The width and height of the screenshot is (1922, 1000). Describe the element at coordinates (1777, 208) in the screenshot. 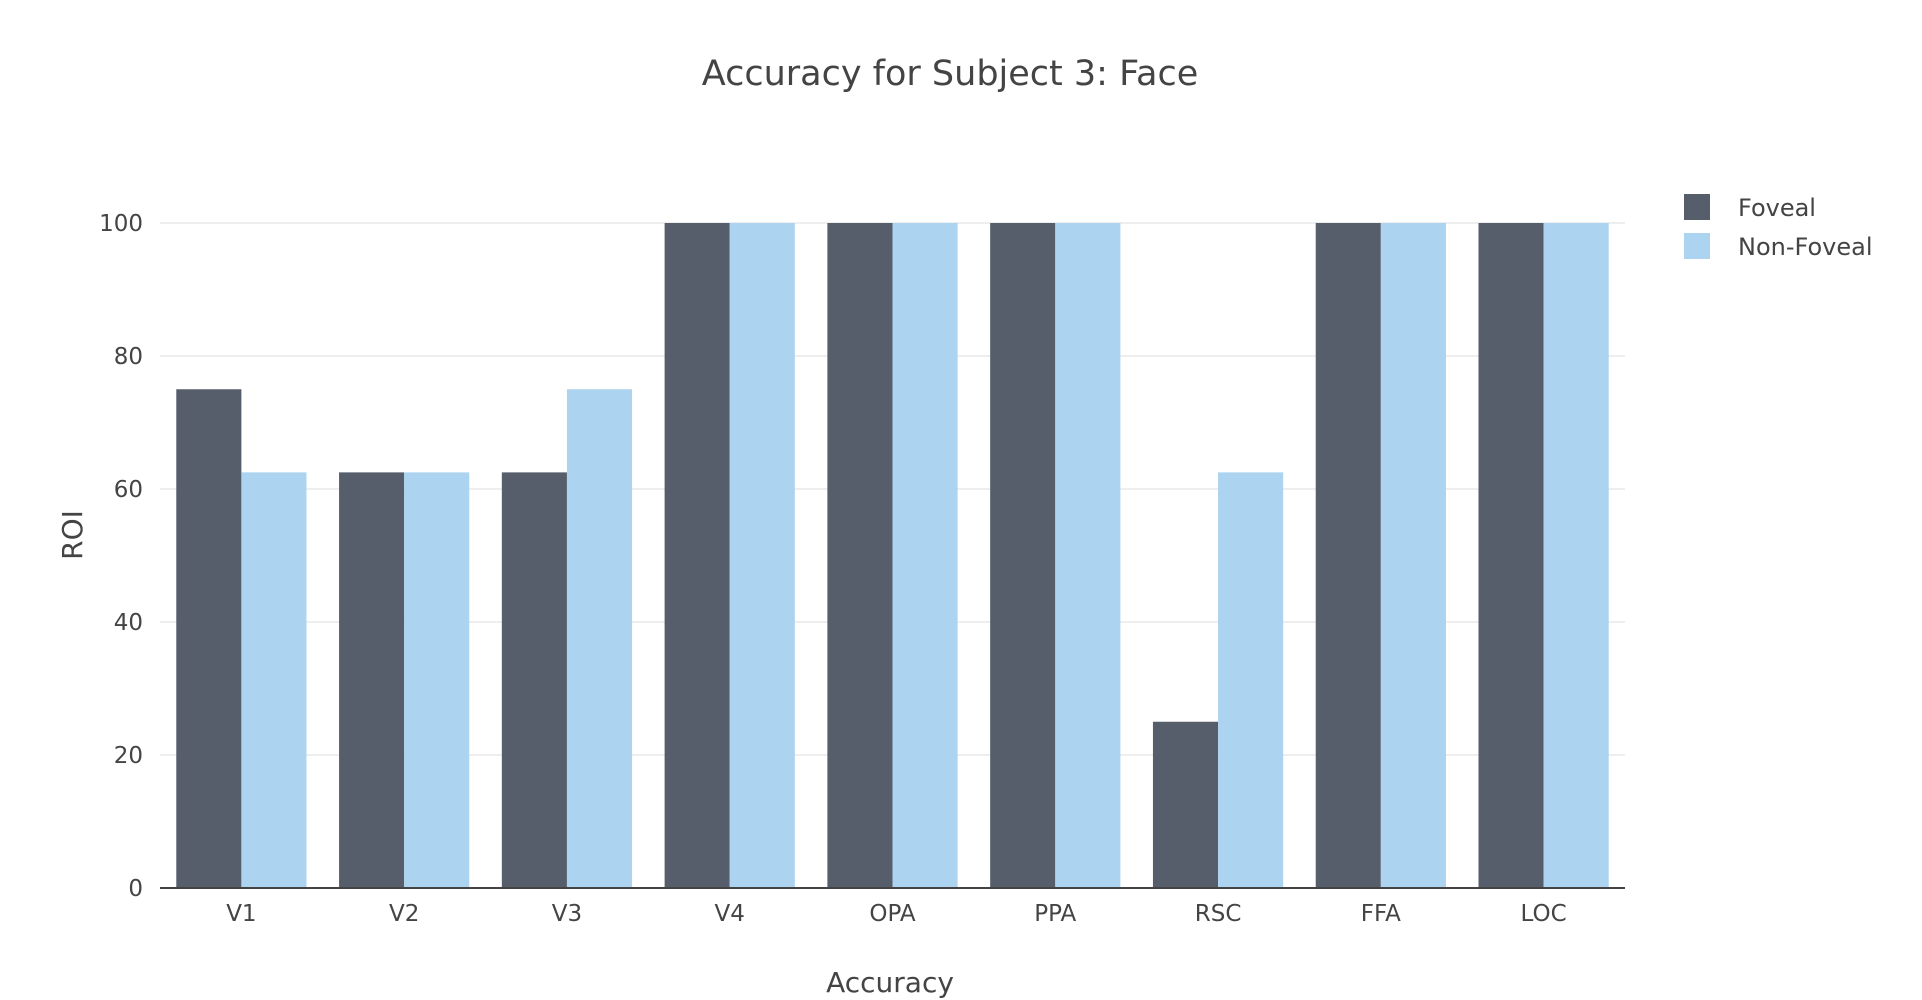

I see `legend-label: Foveal` at that location.